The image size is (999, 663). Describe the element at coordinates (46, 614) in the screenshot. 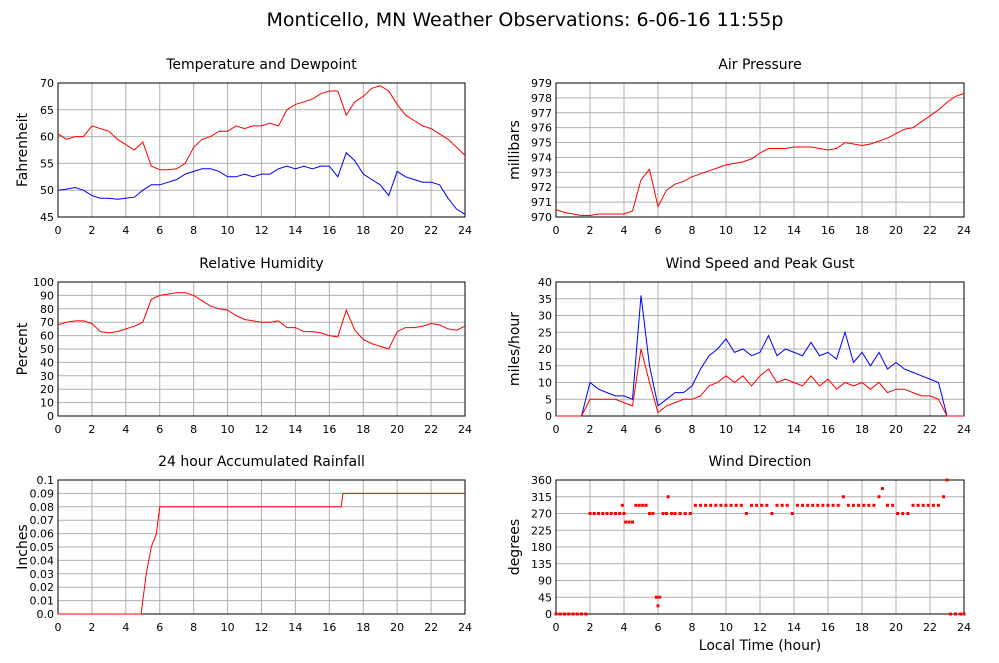

I see `y-tick-label: 0.0` at that location.